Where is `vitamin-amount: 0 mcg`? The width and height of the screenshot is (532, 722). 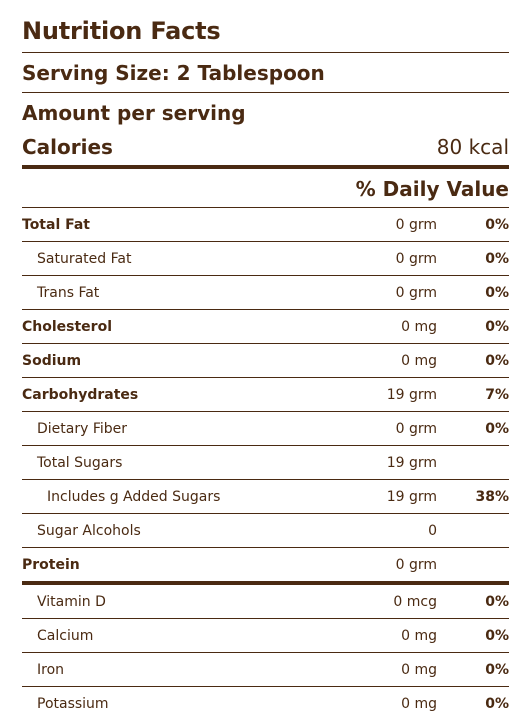
vitamin-amount: 0 mcg is located at coordinates (415, 601).